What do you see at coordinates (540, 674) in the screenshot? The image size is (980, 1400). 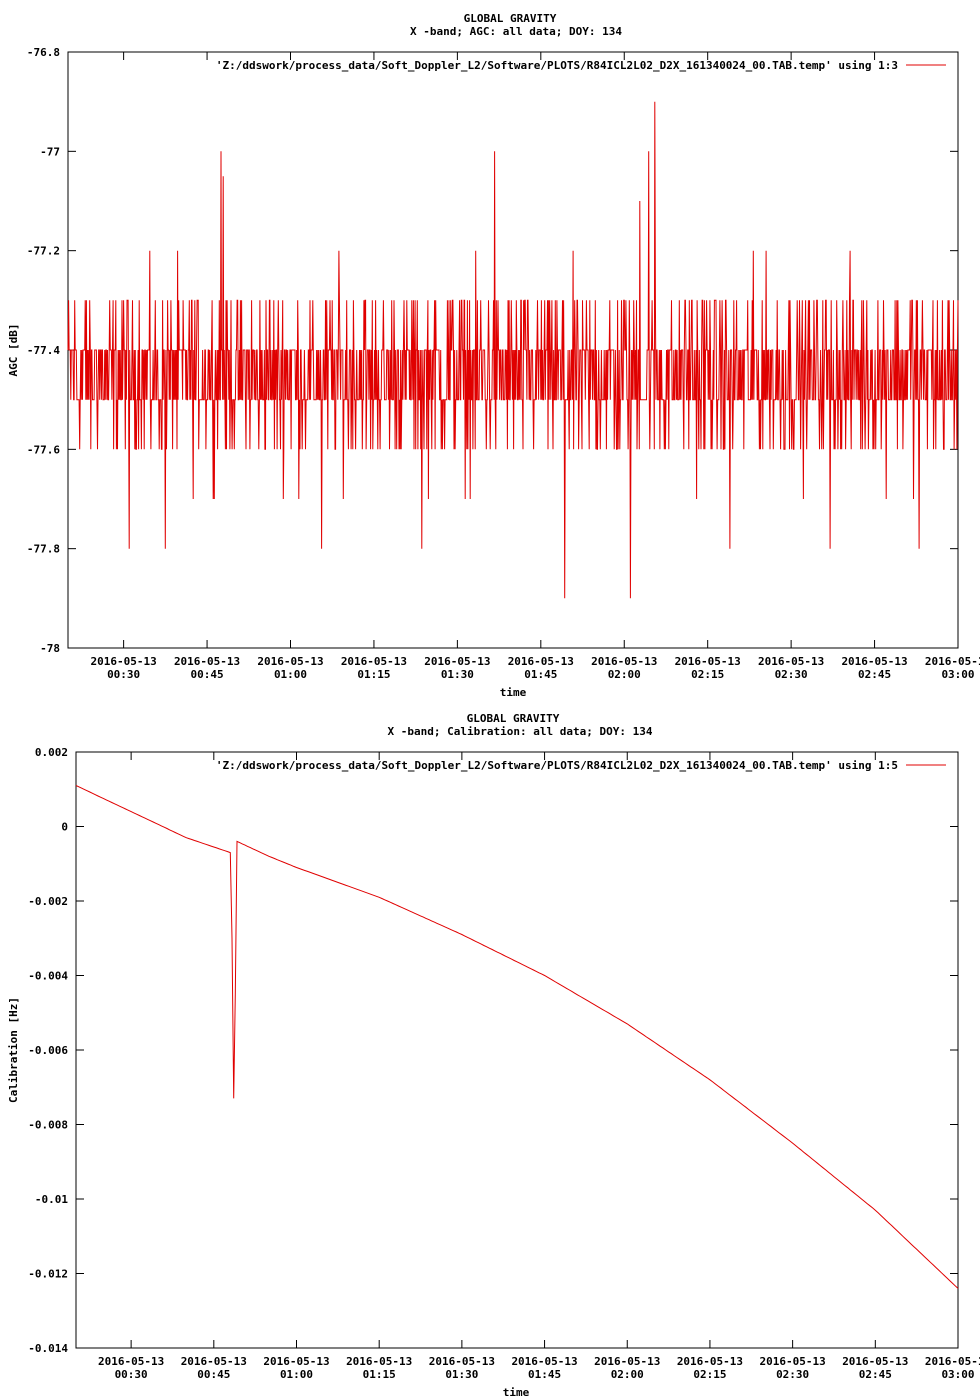 I see `agc-x-tick-time: 01:45` at bounding box center [540, 674].